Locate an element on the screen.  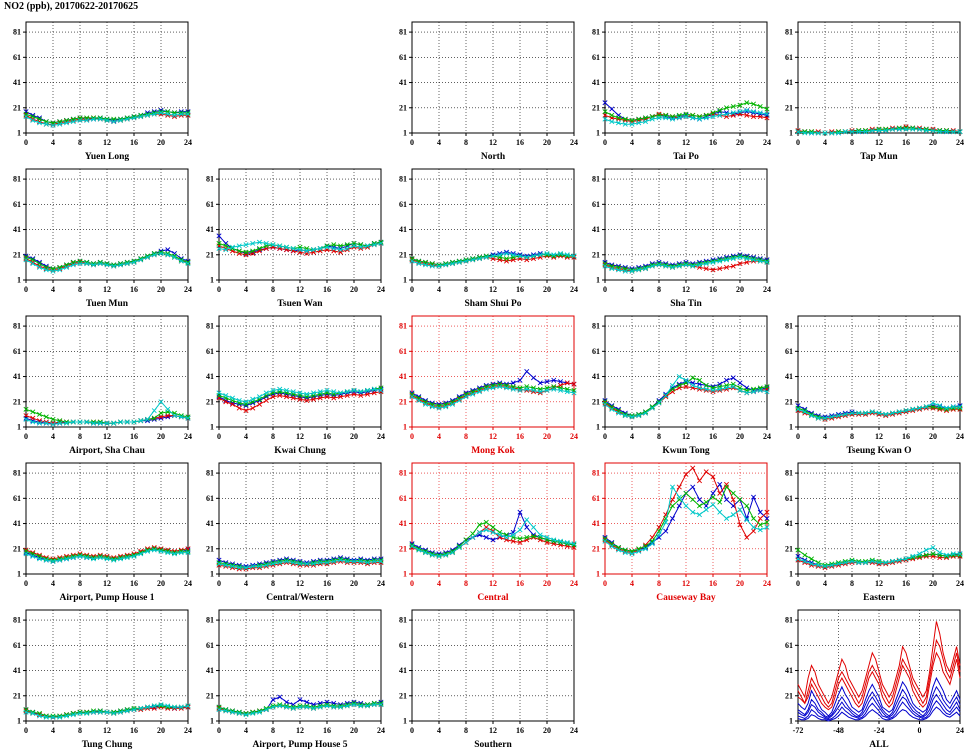
chart-north-svg: 1 21 41 61 81 0 4 8 12 16 20 24 North is located at coordinates (488, 91).